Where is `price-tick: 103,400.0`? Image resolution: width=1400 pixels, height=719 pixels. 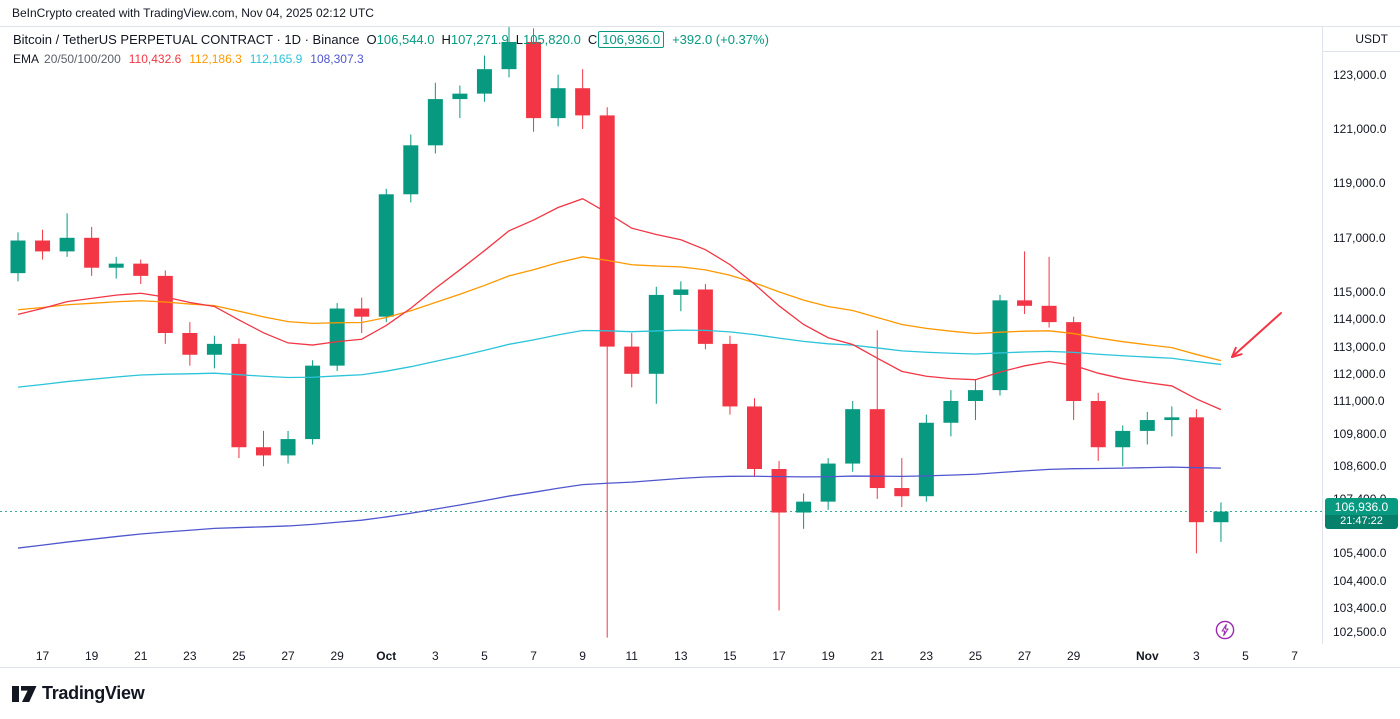 price-tick: 103,400.0 is located at coordinates (1360, 607).